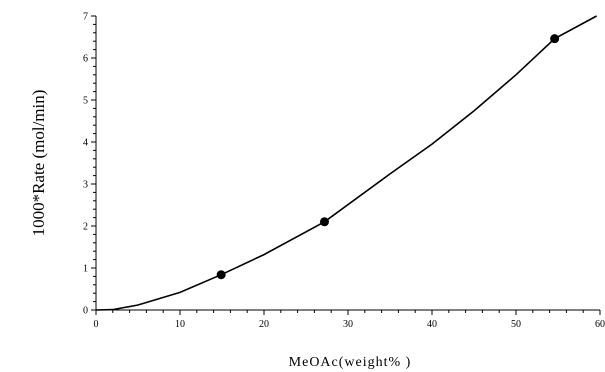 The height and width of the screenshot is (372, 605). Describe the element at coordinates (85, 17) in the screenshot. I see `y-tick-label: 7` at that location.